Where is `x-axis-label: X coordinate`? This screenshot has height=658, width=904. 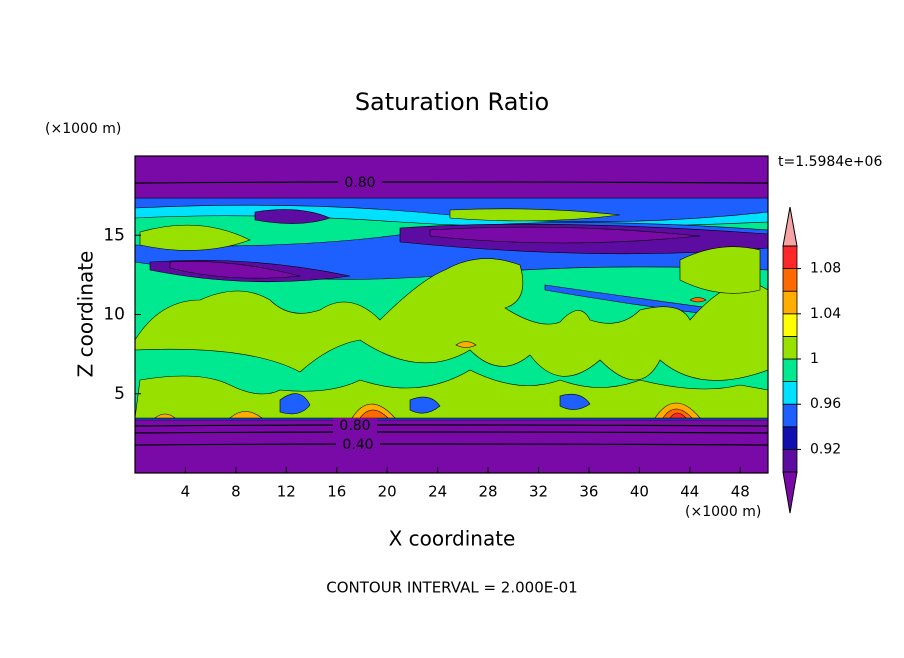 x-axis-label: X coordinate is located at coordinates (452, 539).